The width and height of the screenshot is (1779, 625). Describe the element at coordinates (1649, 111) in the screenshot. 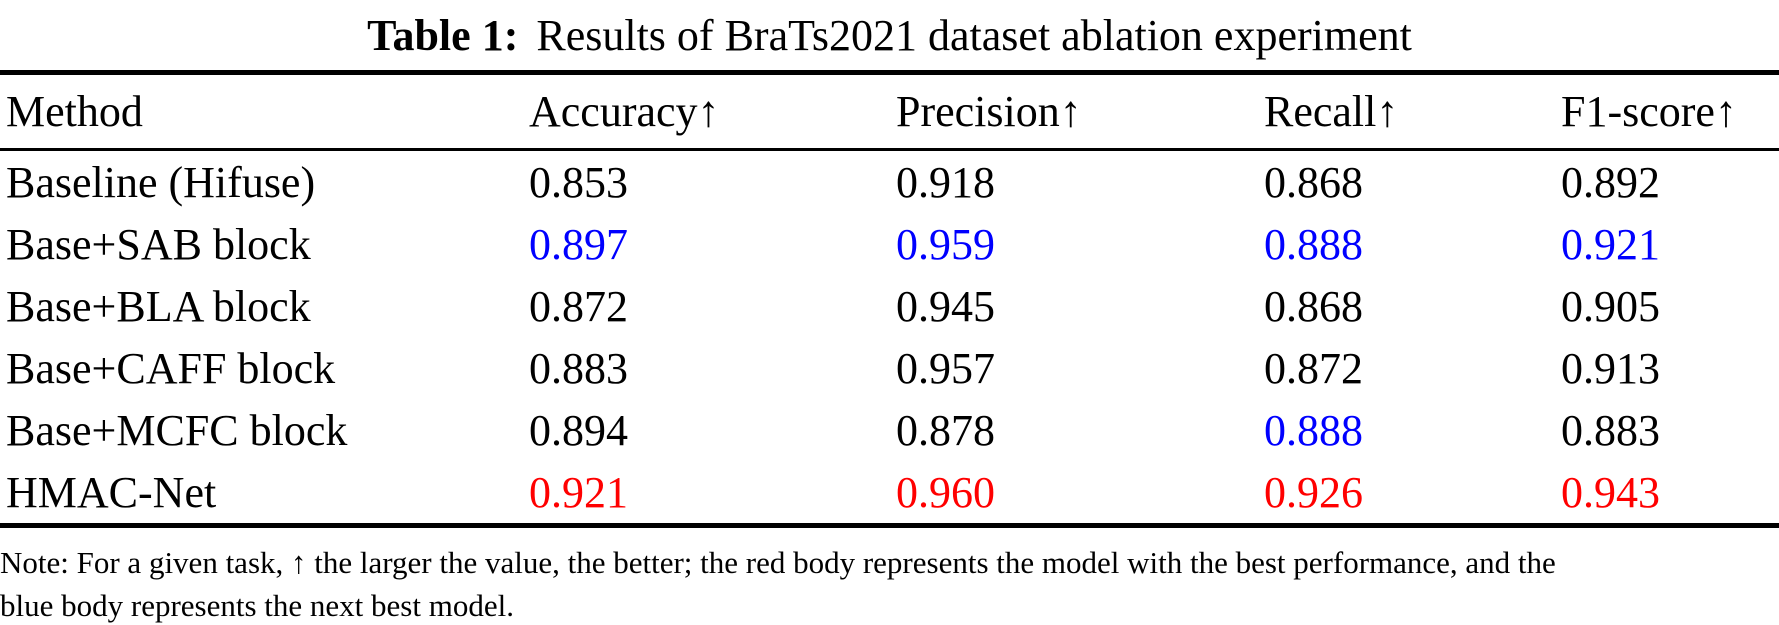

I see `column-header-f1: F1-score↑` at that location.